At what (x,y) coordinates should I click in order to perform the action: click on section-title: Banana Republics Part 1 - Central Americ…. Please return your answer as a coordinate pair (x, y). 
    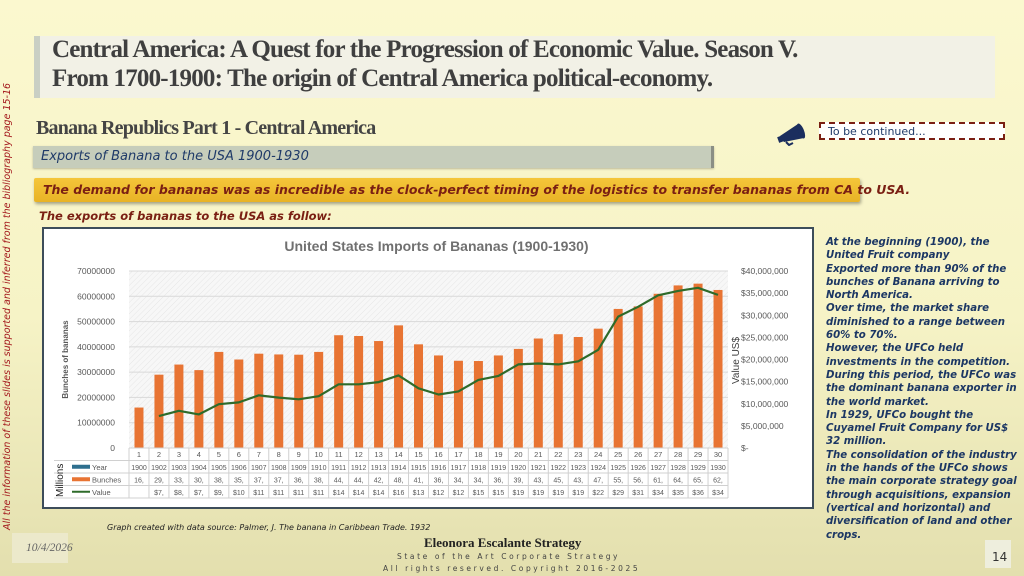
    Looking at the image, I should click on (206, 128).